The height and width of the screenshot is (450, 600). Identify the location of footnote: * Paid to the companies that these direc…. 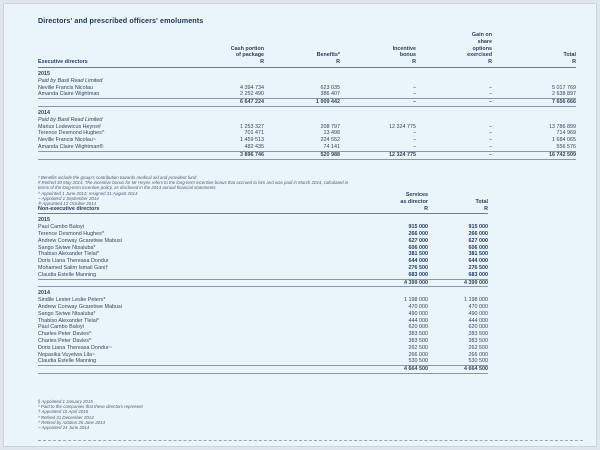
(90, 407).